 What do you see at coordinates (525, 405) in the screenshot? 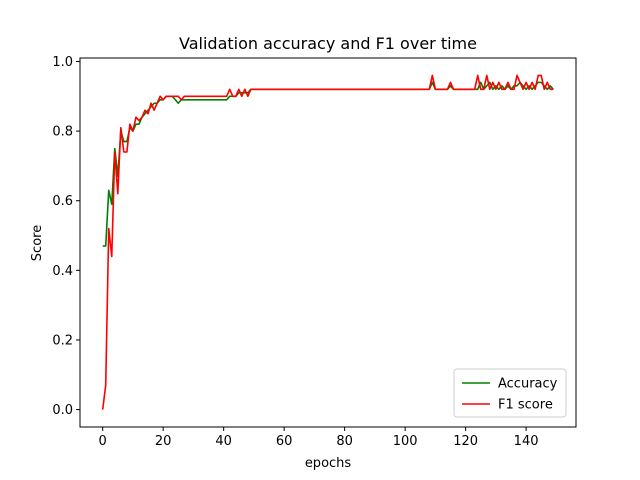
I see `legend-label-1: F1 score` at bounding box center [525, 405].